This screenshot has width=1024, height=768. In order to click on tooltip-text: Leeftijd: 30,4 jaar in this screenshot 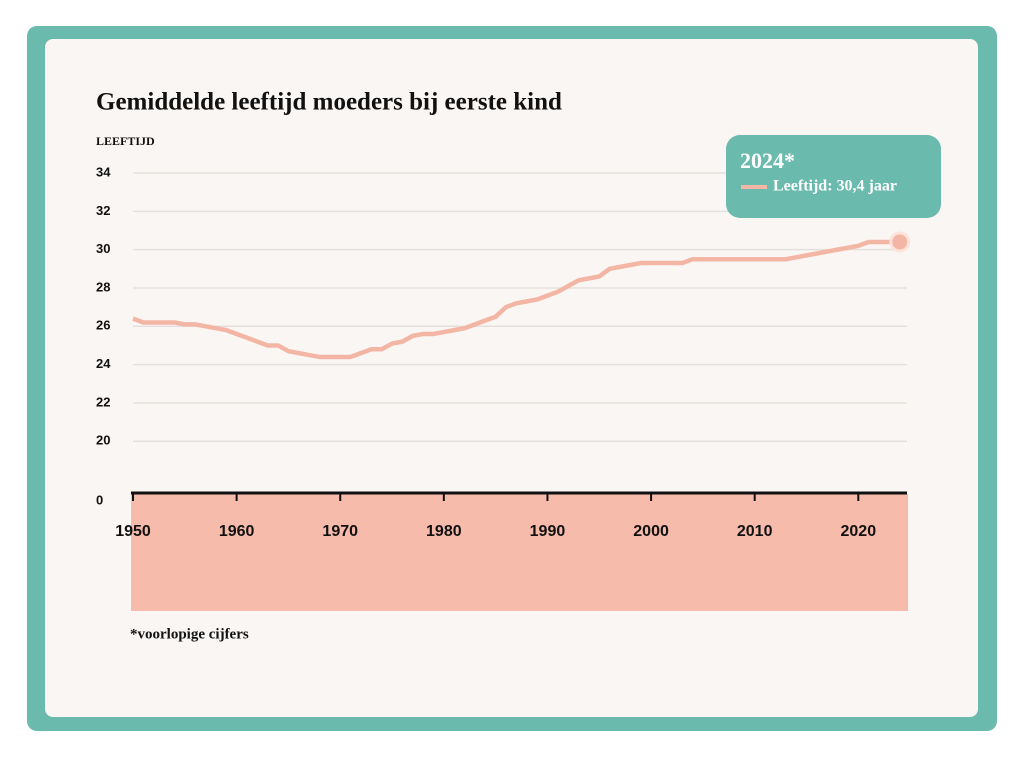, I will do `click(835, 186)`.